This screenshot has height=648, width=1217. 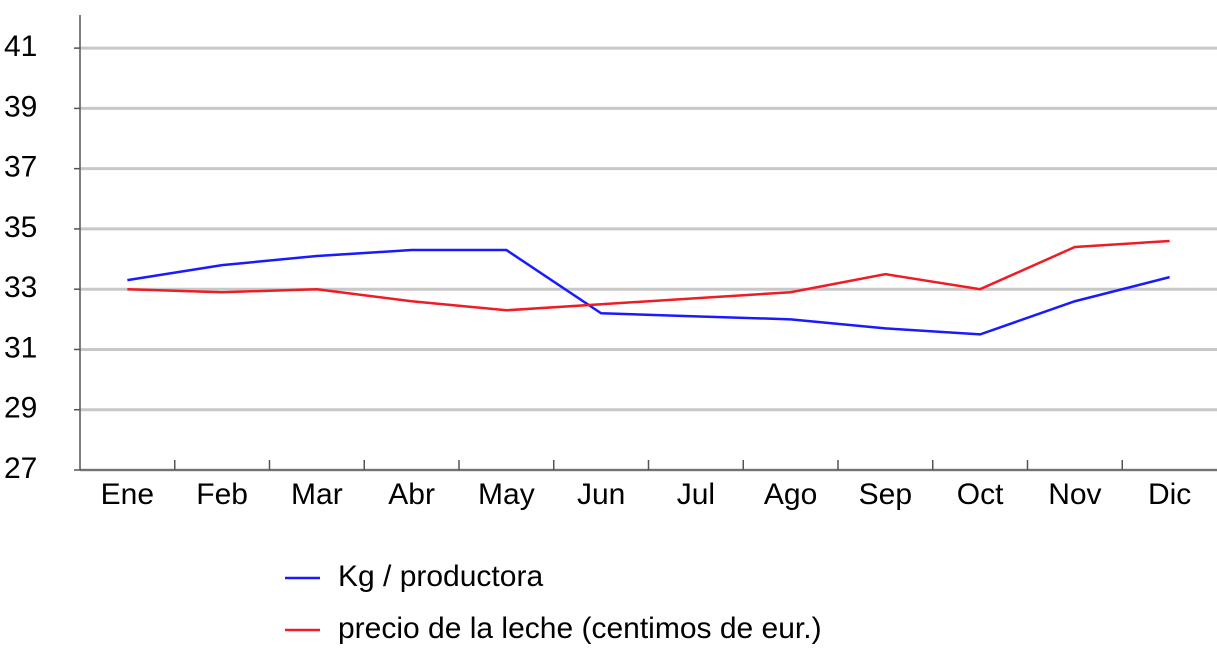 What do you see at coordinates (20, 468) in the screenshot?
I see `y-tick-label: 27` at bounding box center [20, 468].